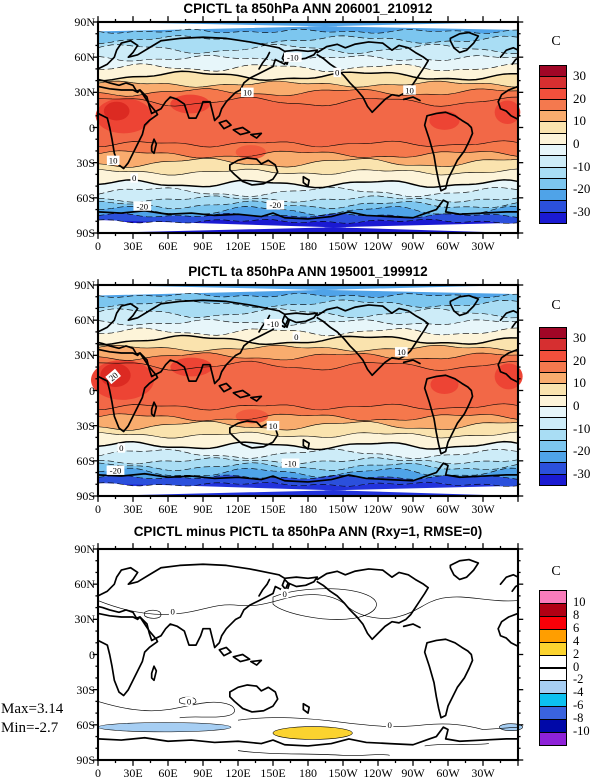 Image resolution: width=601 pixels, height=782 pixels. I want to click on y-axis-label: 90N, so click(84, 285).